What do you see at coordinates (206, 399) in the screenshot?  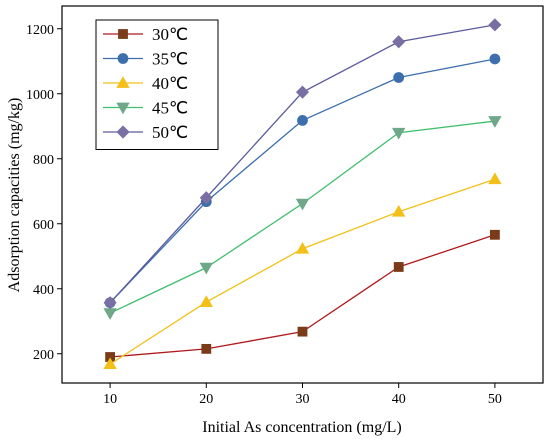 I see `x-tick-label: 20` at bounding box center [206, 399].